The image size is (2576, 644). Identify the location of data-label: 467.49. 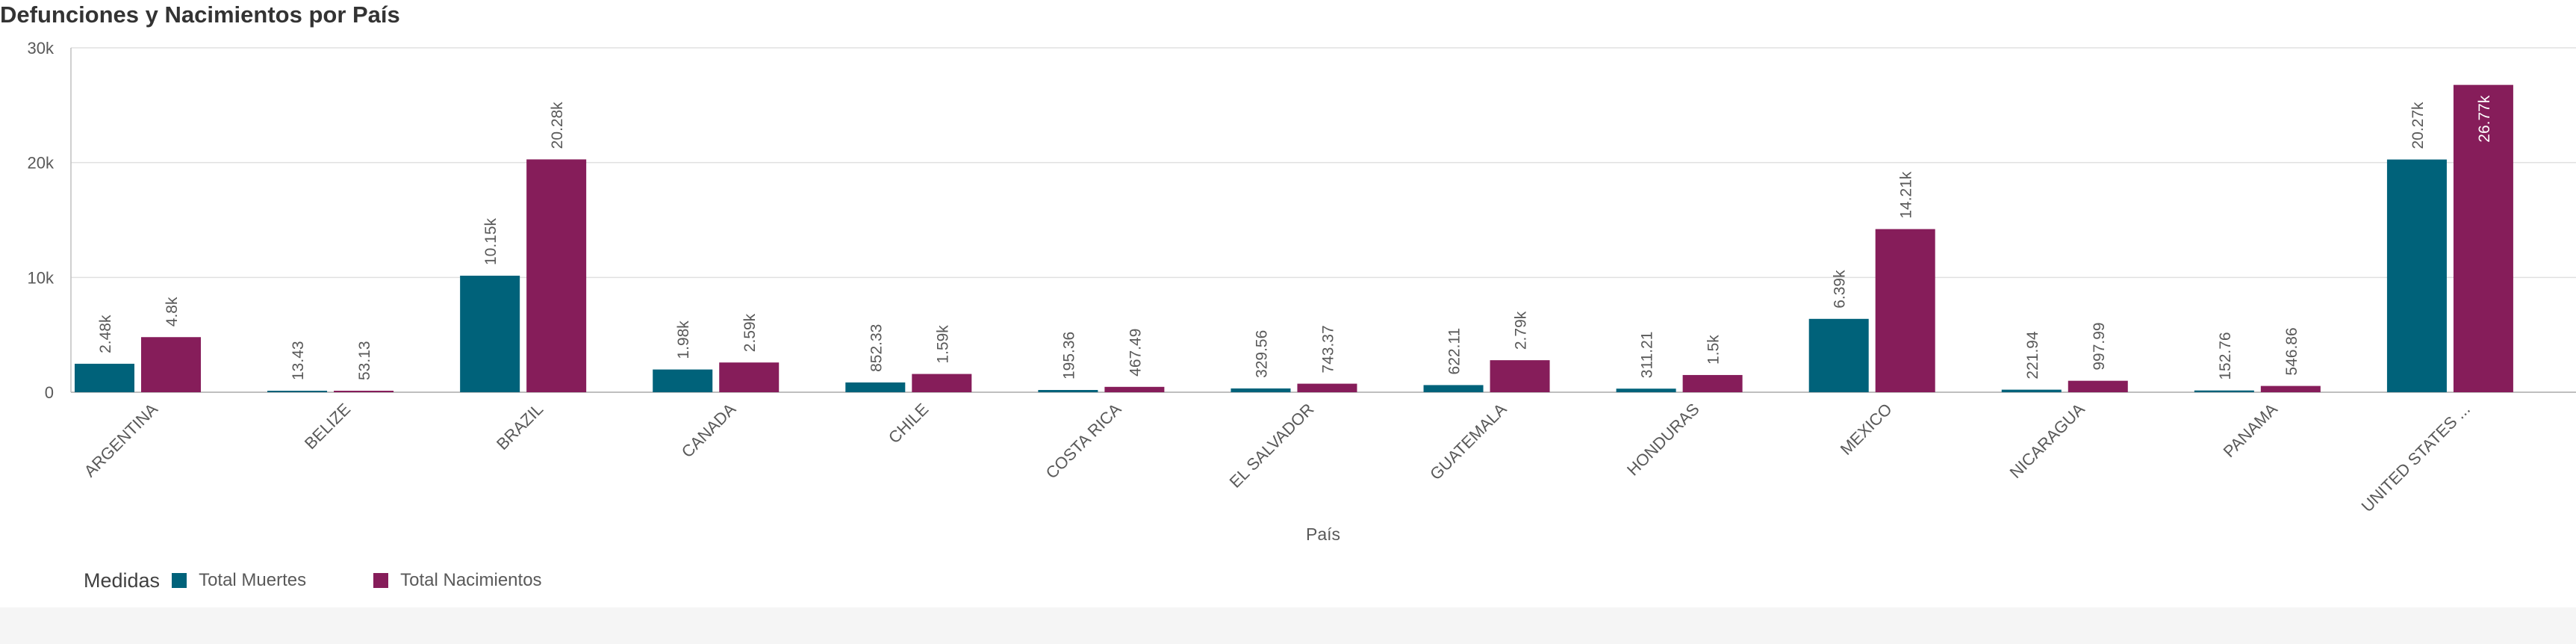
(1135, 353).